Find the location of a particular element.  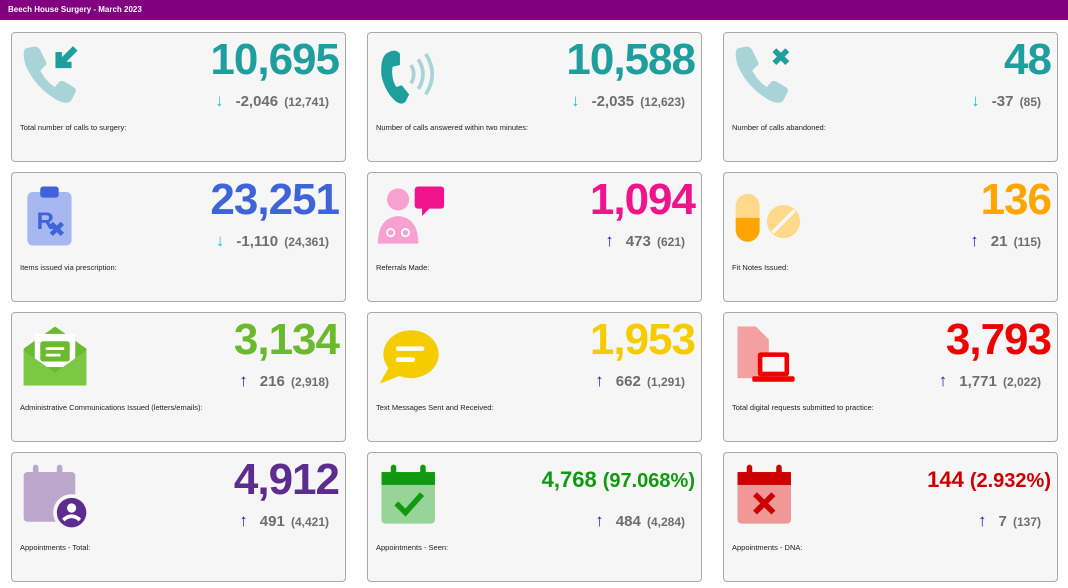

kpi-value: 1,953 is located at coordinates (642, 340).